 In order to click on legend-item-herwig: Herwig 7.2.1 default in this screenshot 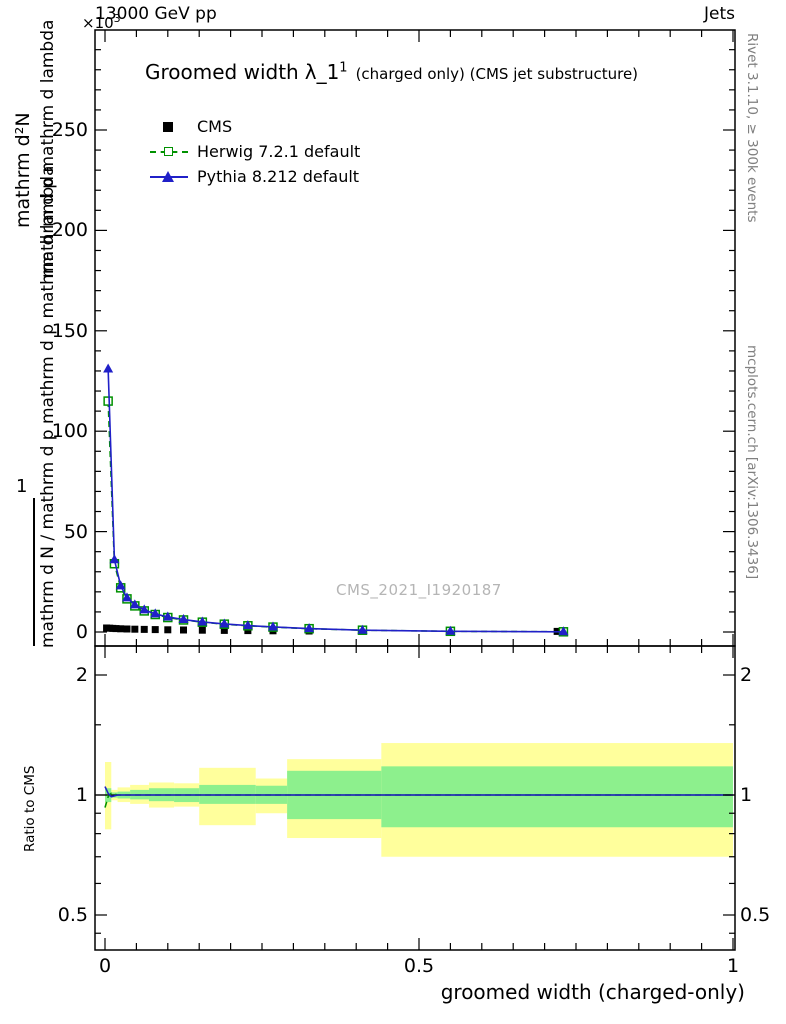, I will do `click(255, 151)`.